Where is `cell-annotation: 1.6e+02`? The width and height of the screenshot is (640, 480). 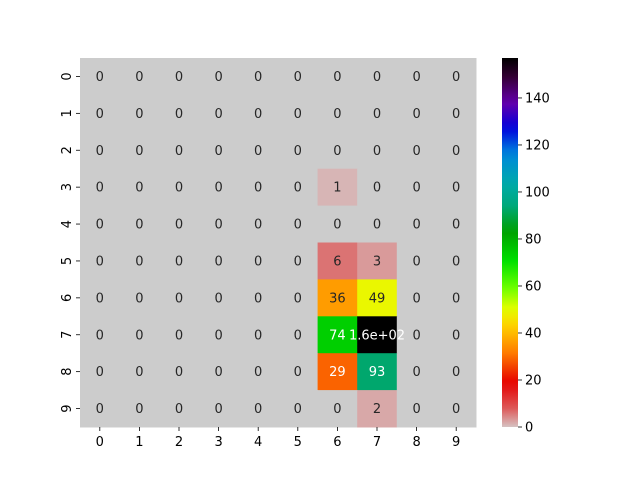
cell-annotation: 1.6e+02 is located at coordinates (377, 335).